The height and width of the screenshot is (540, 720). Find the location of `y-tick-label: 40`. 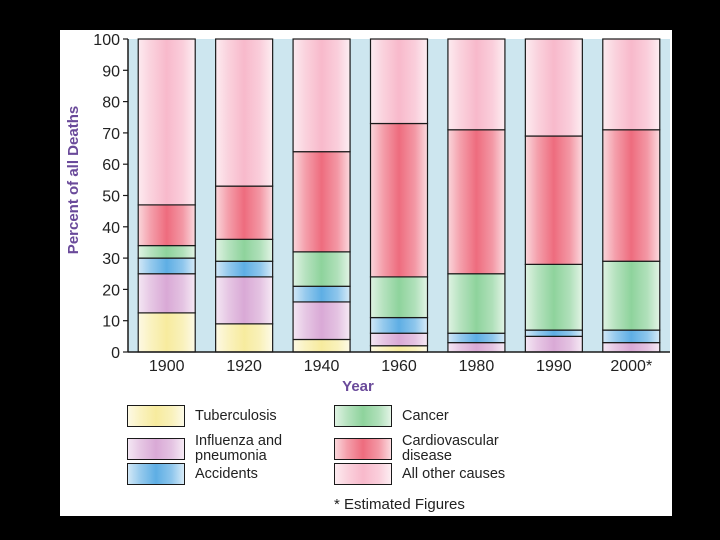

y-tick-label: 40 is located at coordinates (111, 228).